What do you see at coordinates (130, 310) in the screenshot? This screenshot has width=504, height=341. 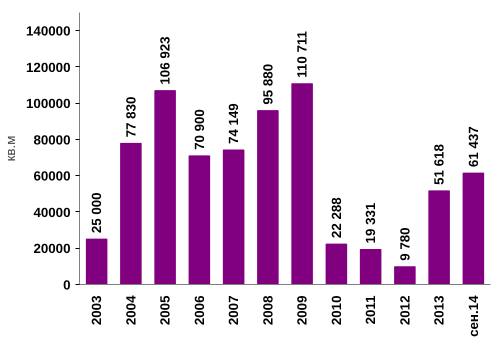 I see `x-tick-label: 2004` at bounding box center [130, 310].